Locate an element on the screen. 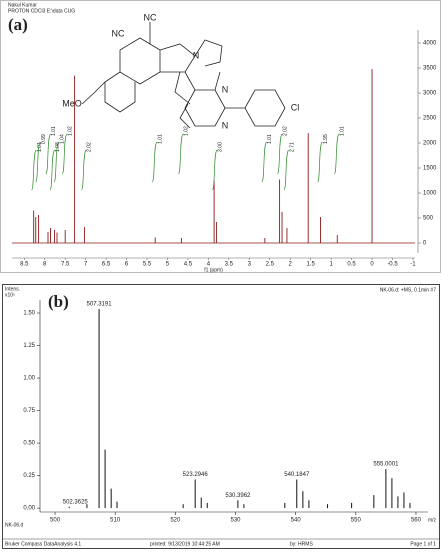 The height and width of the screenshot is (555, 442). x-tick-label: 510 is located at coordinates (115, 521).